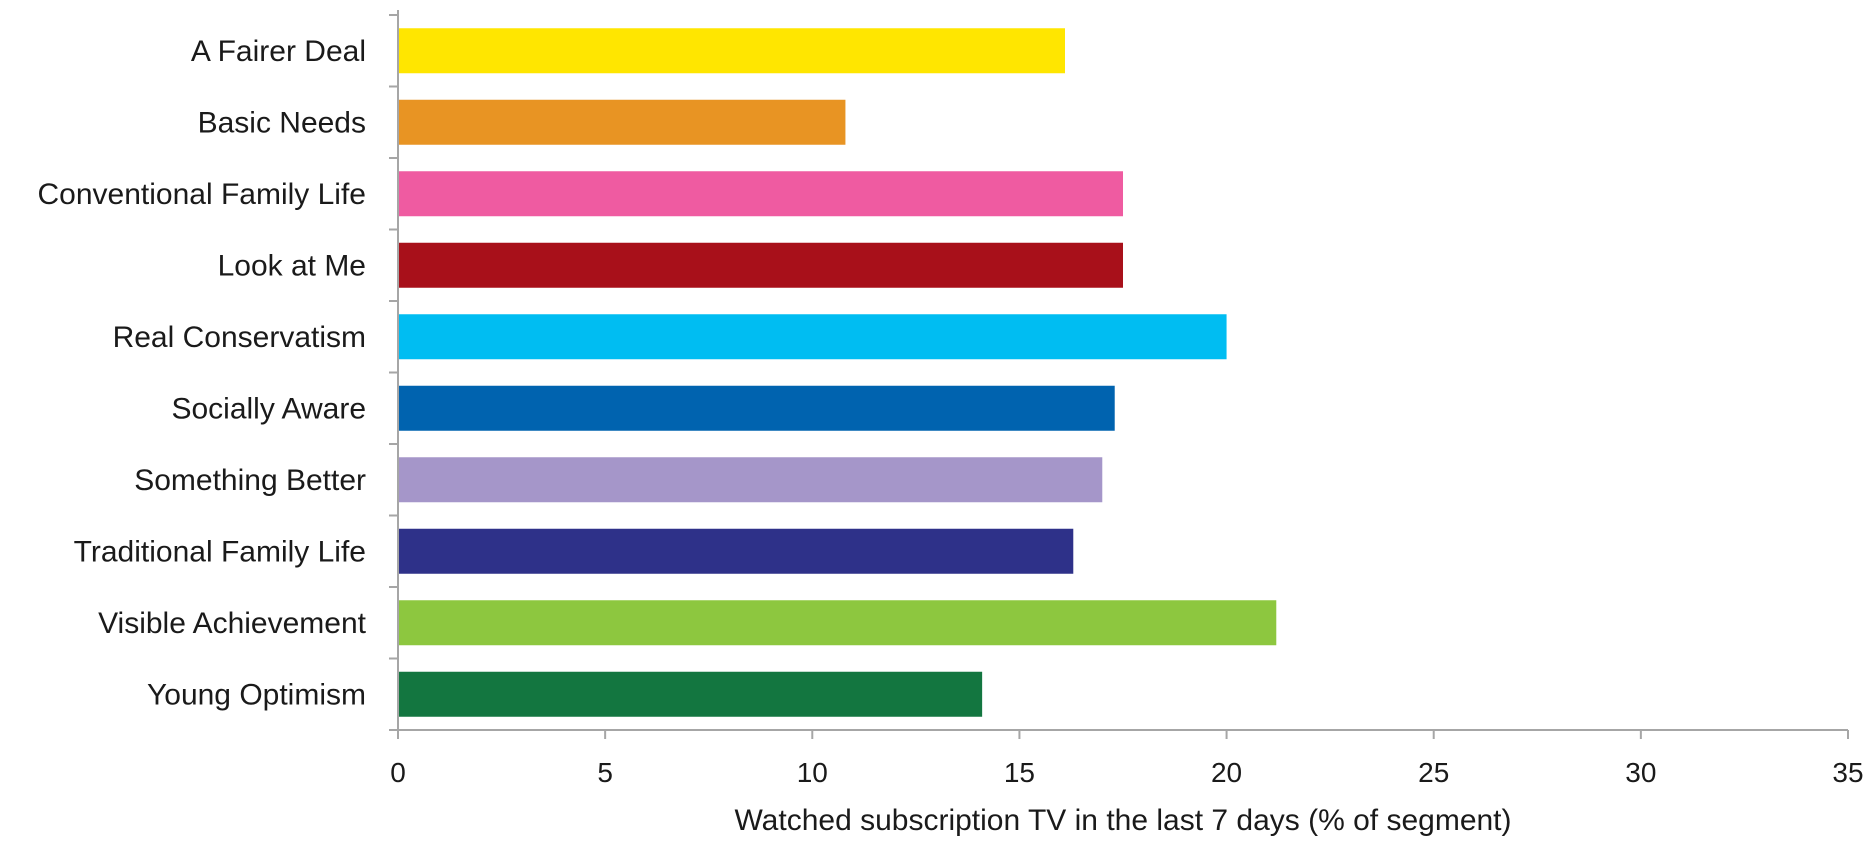  I want to click on category-label-visible-achievement: Visible Achievement, so click(232, 623).